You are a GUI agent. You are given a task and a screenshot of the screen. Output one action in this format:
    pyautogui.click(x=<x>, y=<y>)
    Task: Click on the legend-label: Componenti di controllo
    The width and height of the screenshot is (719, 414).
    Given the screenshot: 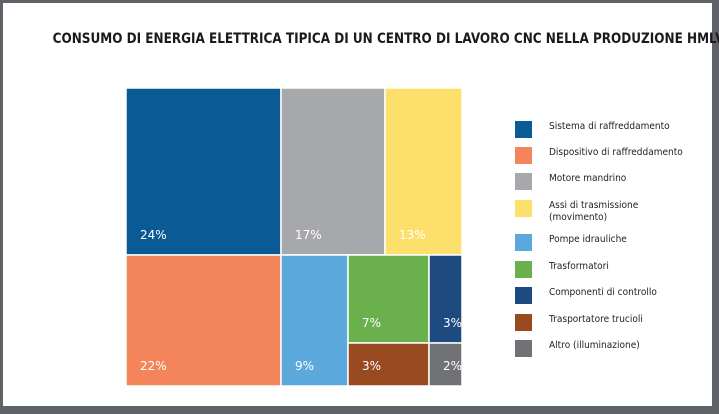 What is the action you would take?
    pyautogui.click(x=603, y=292)
    